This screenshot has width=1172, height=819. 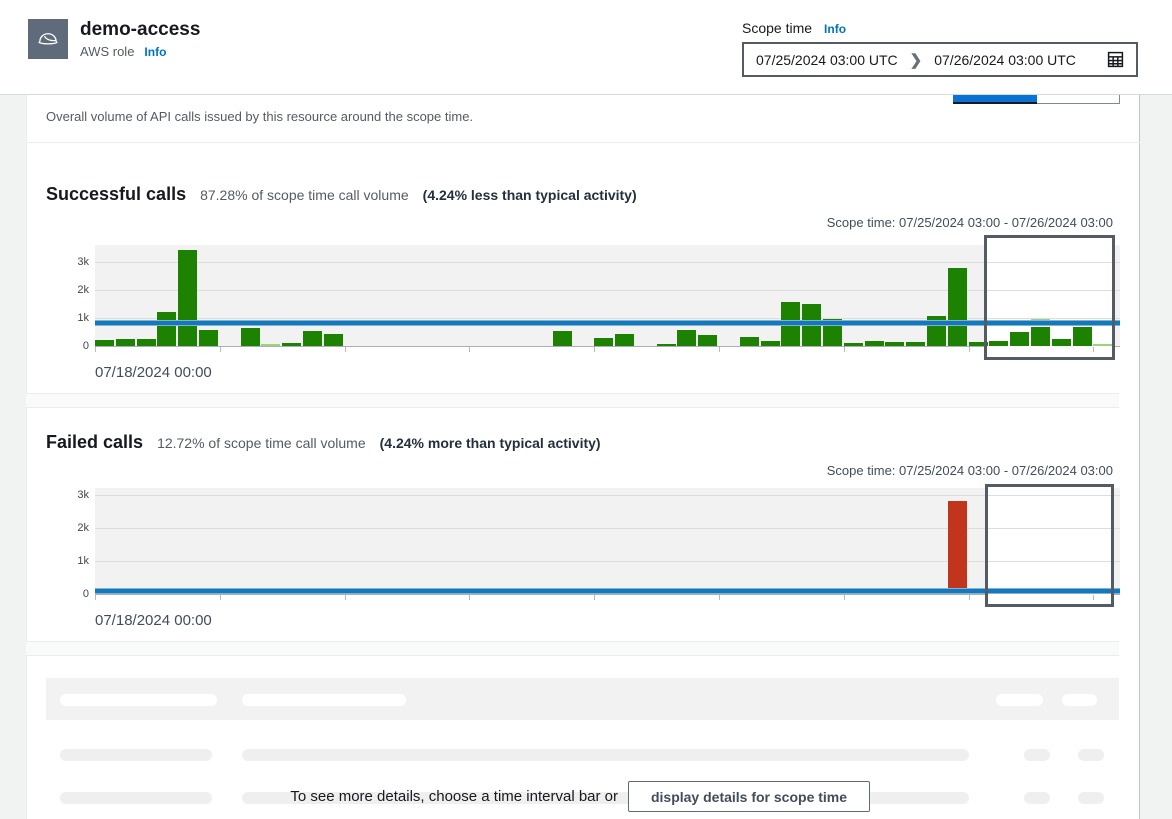 What do you see at coordinates (607, 590) in the screenshot?
I see `typical-activity-baseline` at bounding box center [607, 590].